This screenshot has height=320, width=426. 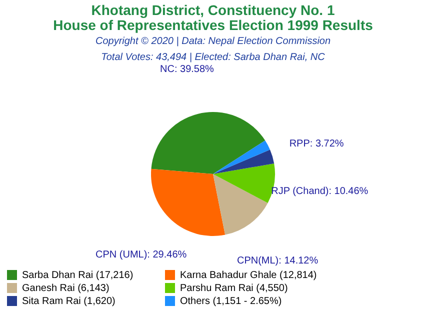 I want to click on legend-label: Karna Bahadur Ghale (12,814), so click(x=248, y=275).